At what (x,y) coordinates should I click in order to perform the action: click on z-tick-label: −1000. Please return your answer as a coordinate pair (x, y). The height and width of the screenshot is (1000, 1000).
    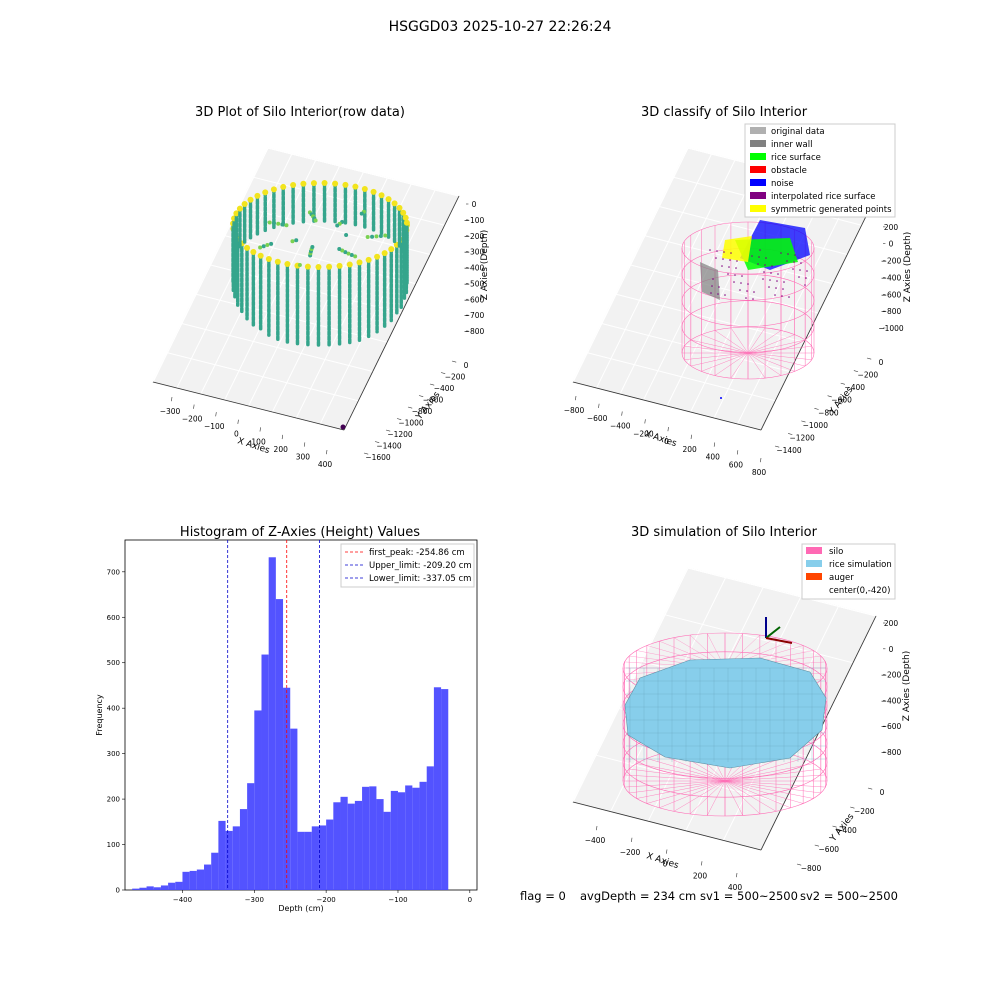
    Looking at the image, I should click on (891, 328).